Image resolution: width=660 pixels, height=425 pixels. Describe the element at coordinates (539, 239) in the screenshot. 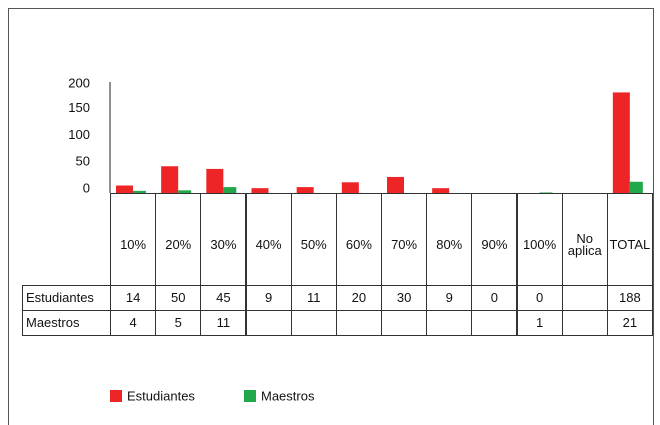

I see `category-label: 100%` at that location.